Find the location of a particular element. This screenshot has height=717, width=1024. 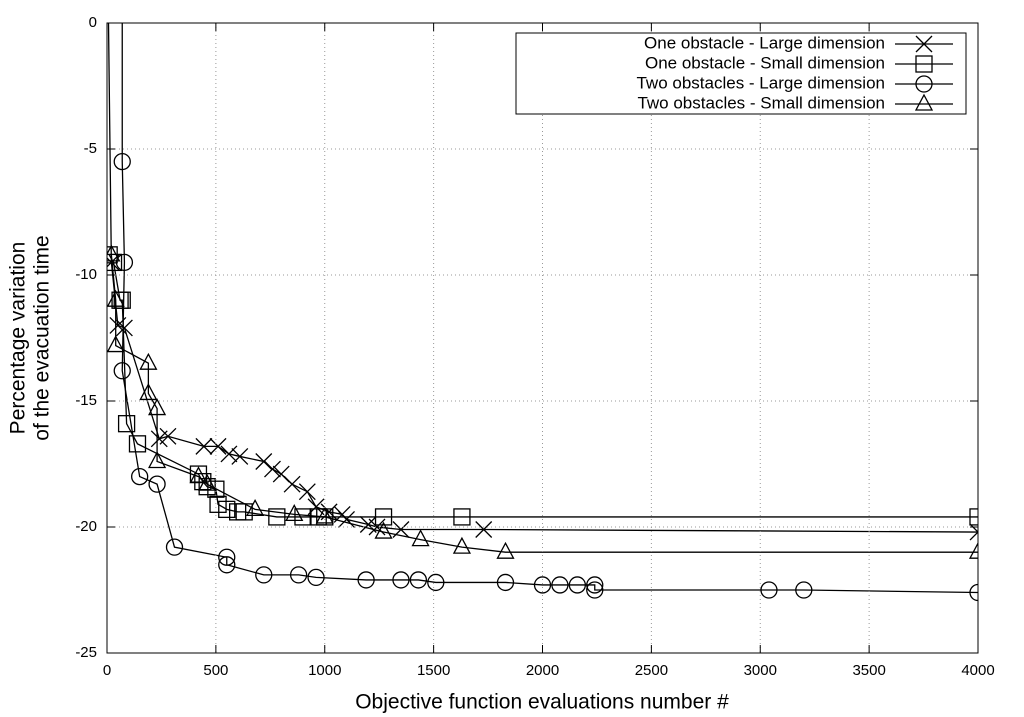

x-tick-label: 1000 is located at coordinates (324, 670).